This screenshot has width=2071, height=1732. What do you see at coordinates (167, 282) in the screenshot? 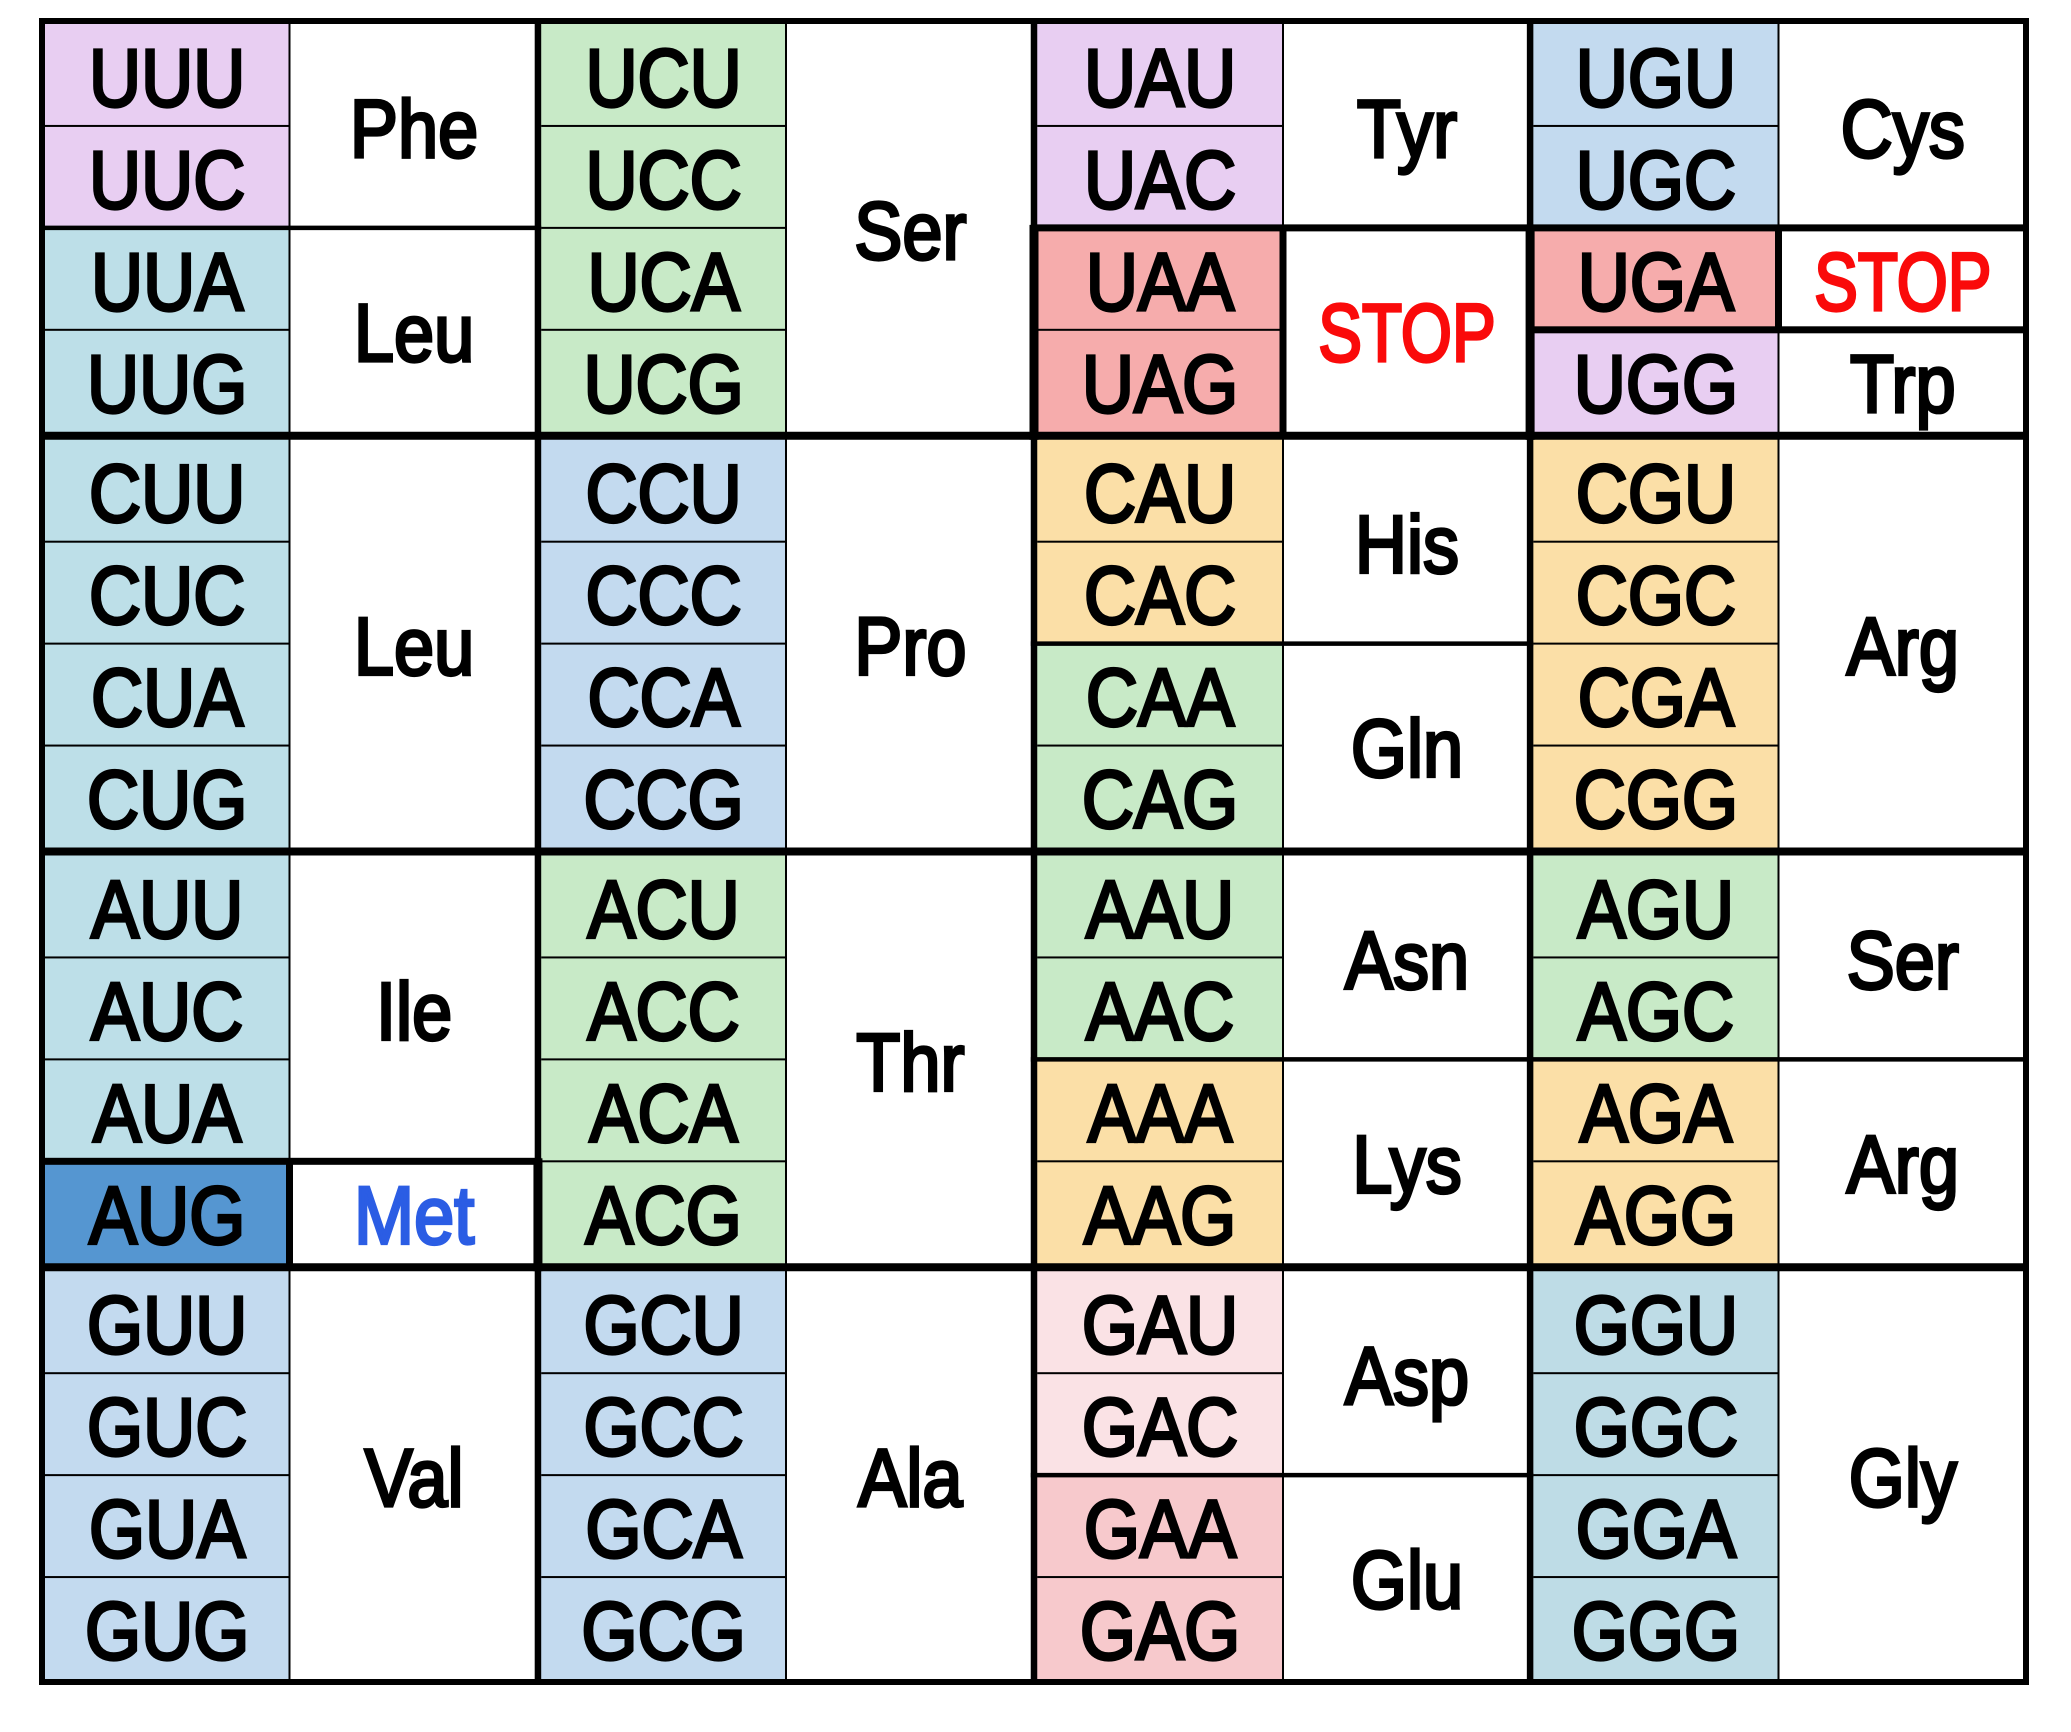
I see `svg-text: UUA` at bounding box center [167, 282].